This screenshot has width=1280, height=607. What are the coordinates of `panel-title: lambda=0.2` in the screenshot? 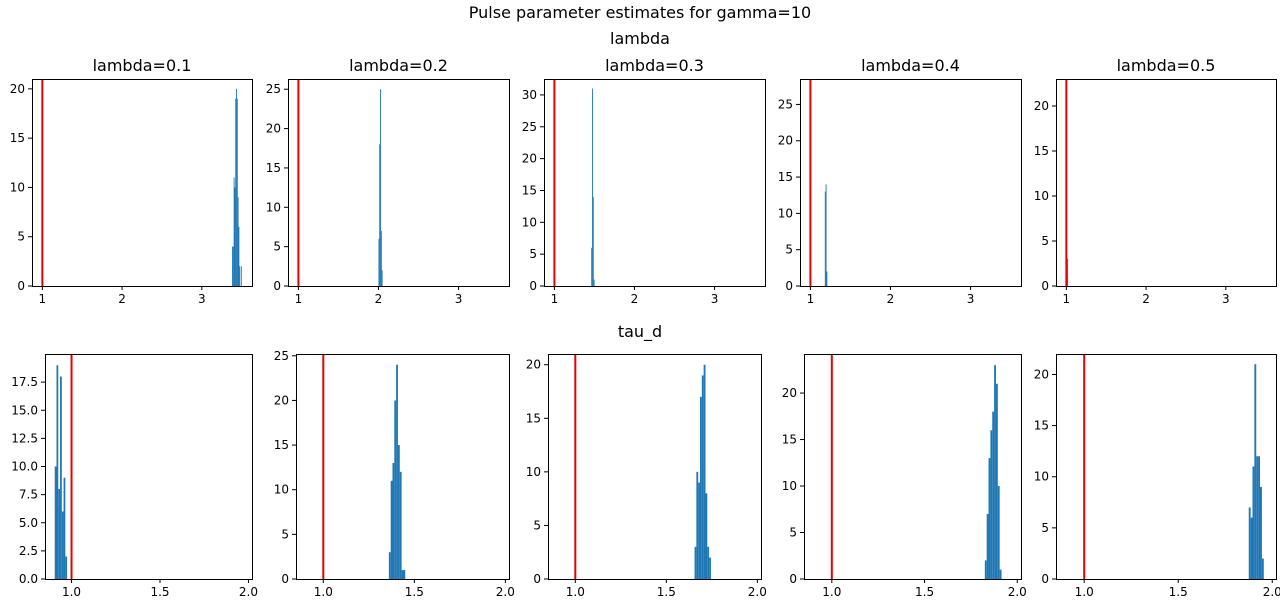 It's located at (398, 65).